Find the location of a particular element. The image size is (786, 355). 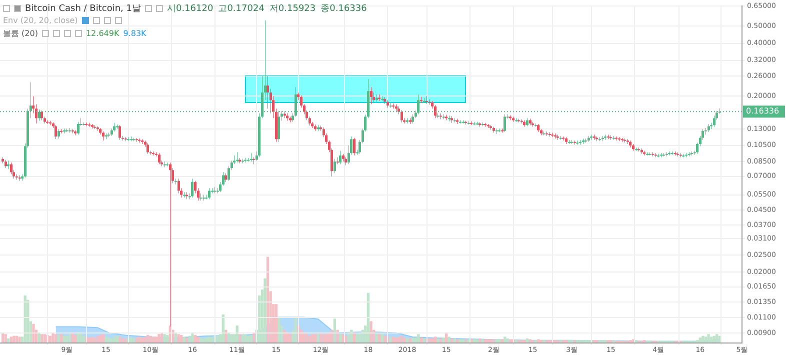

ref-line-label: 0.16336 is located at coordinates (763, 111).